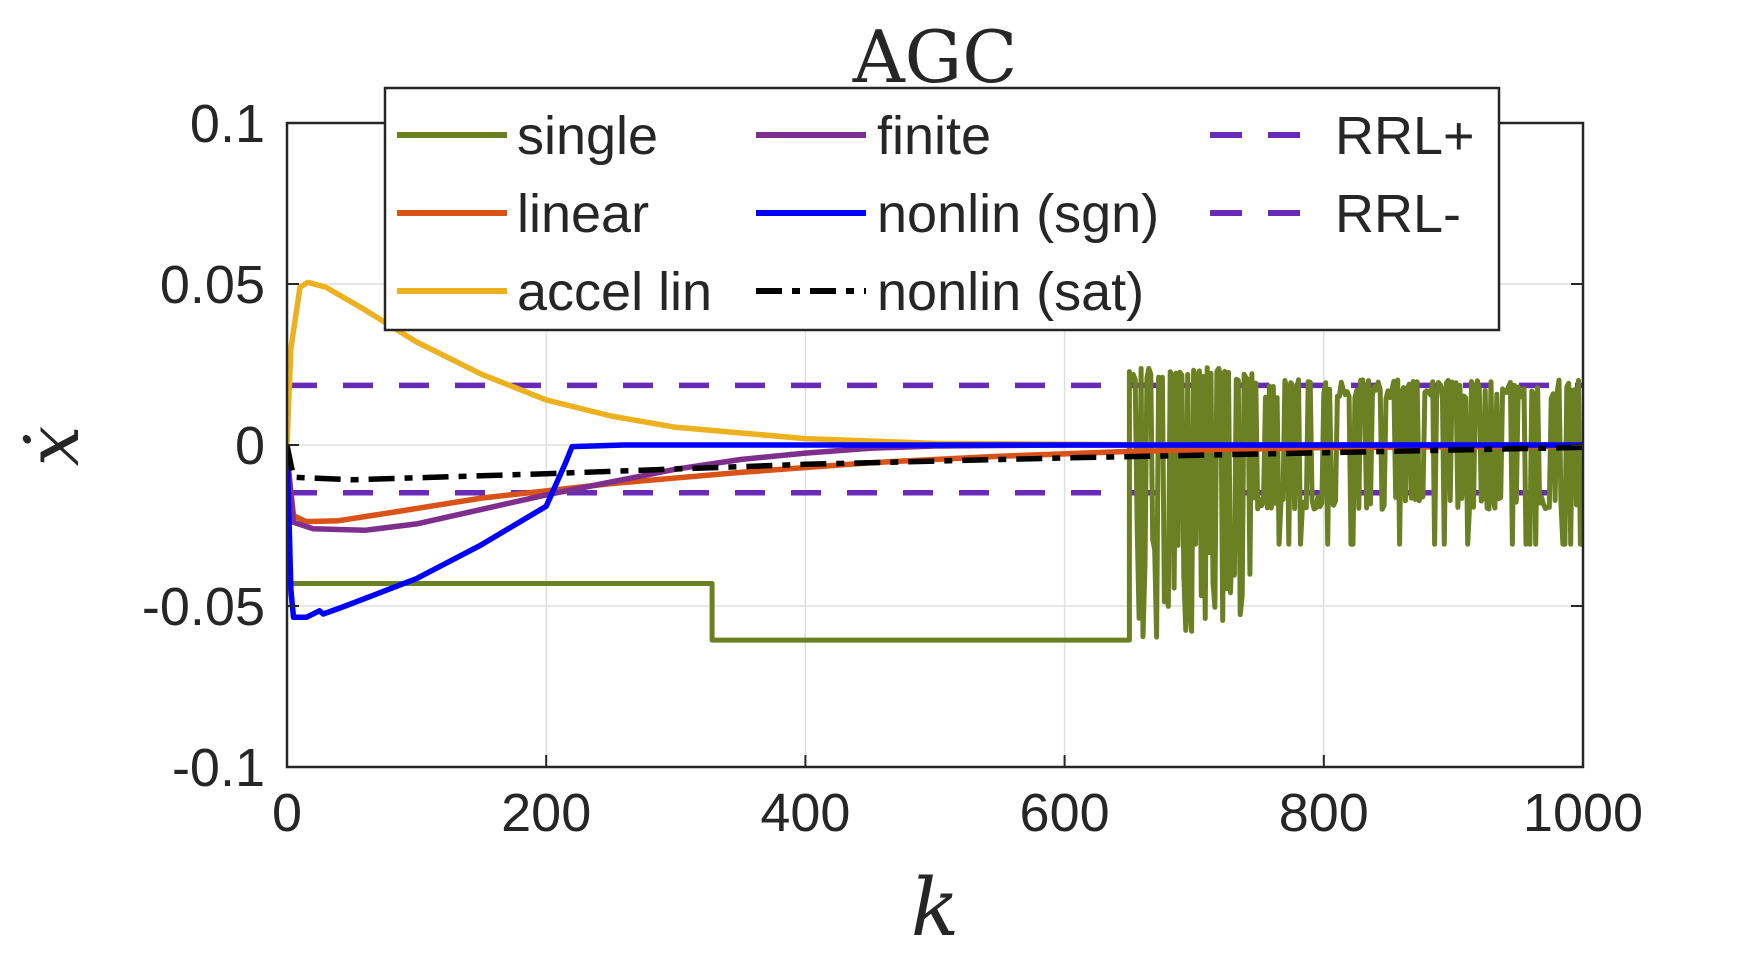 This screenshot has height=971, width=1750. I want to click on legend-label: nonlin (sat), so click(1010, 292).